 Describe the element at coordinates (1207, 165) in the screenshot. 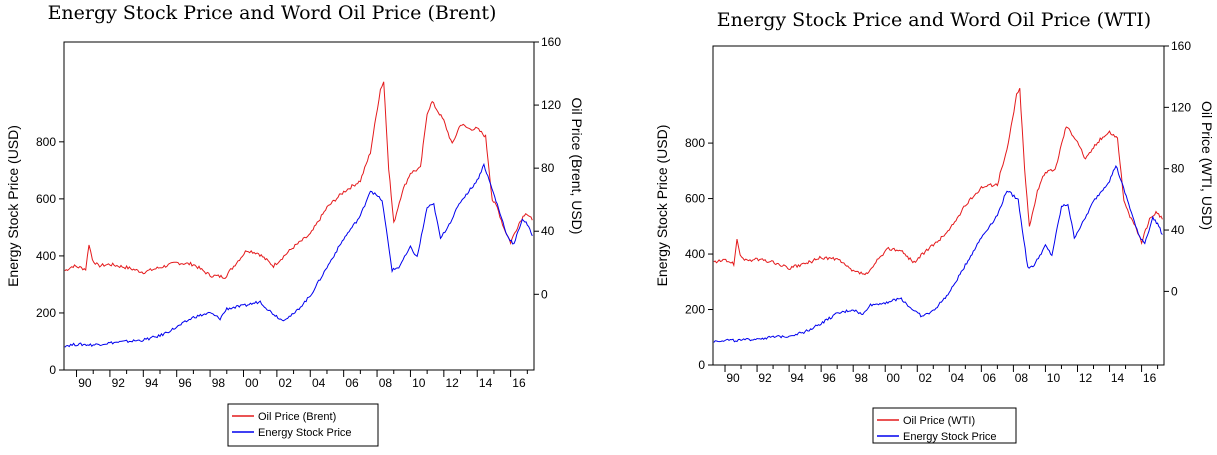

I see `y2-axis-label: Oil Price (WTI, USD)` at that location.